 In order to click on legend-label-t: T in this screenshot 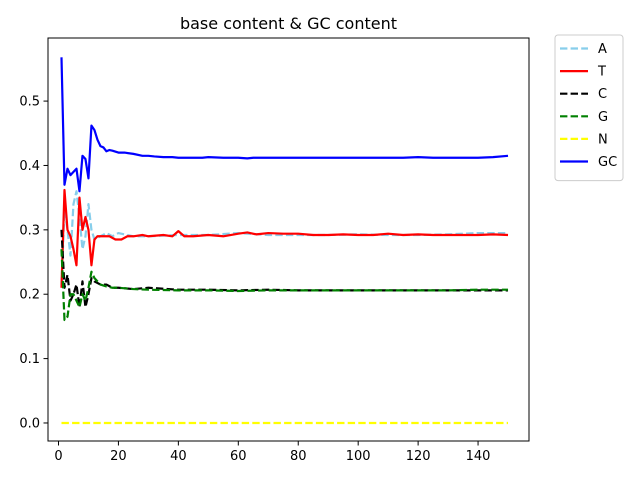, I will do `click(601, 72)`.